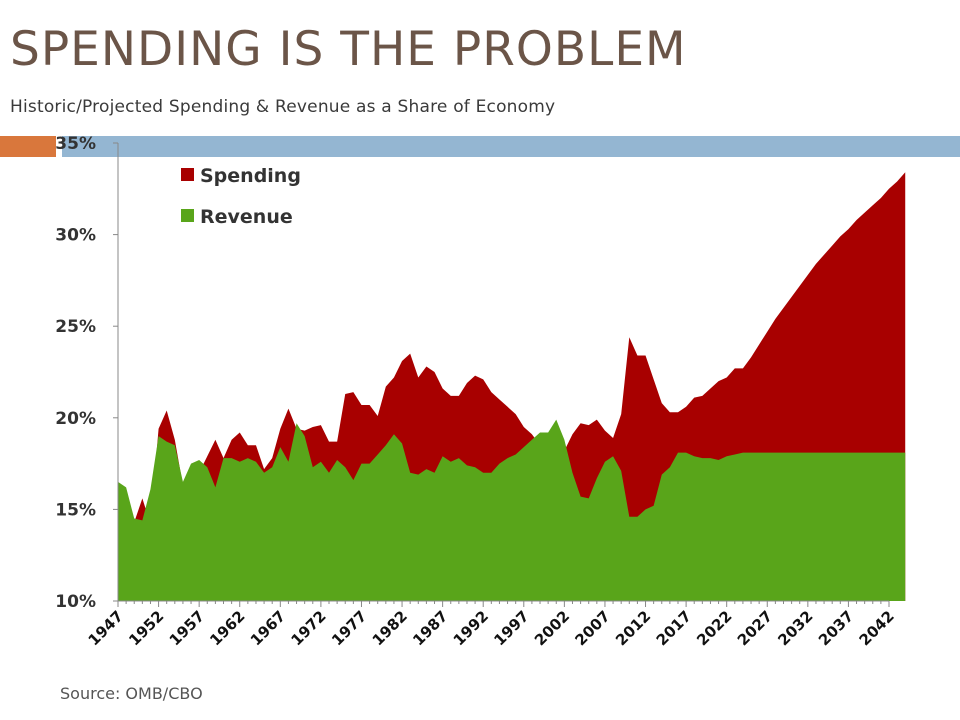 The image size is (960, 720). Describe the element at coordinates (106, 628) in the screenshot. I see `x-tick-label: 1947` at that location.